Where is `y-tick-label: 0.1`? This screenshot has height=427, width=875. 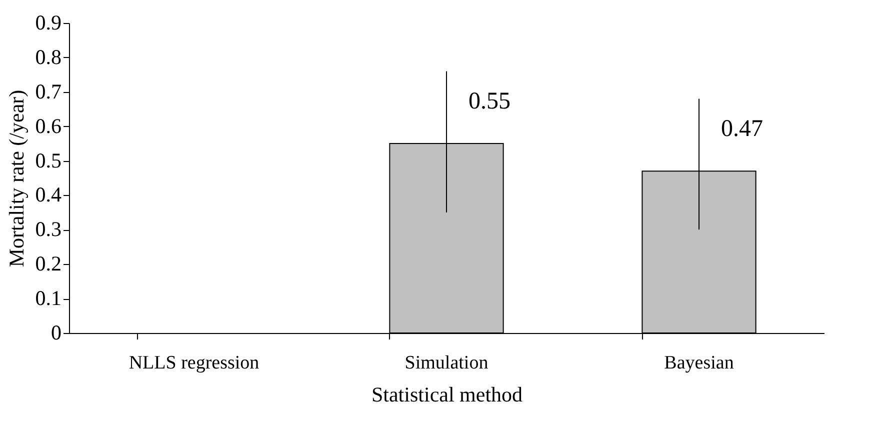 y-tick-label: 0.1 is located at coordinates (48, 298).